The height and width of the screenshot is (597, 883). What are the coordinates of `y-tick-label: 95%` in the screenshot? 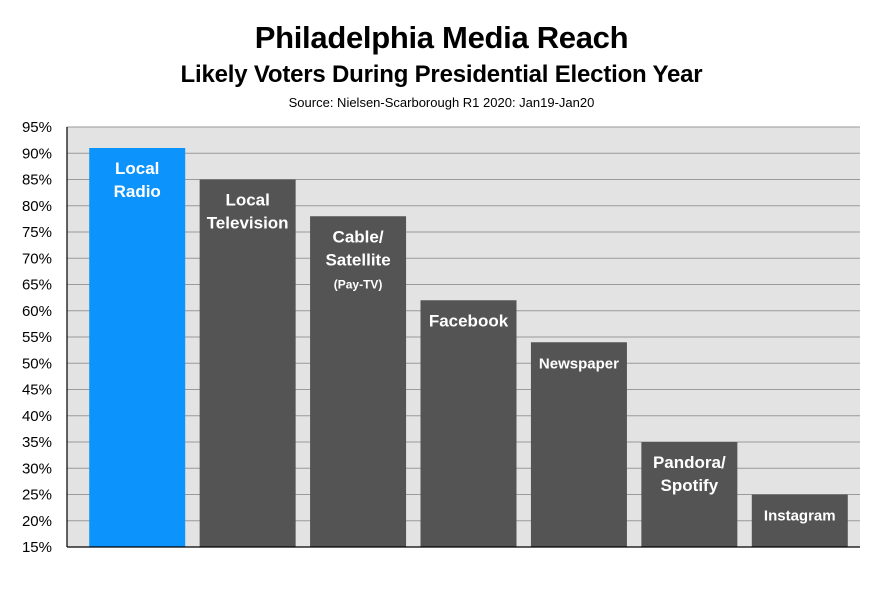 It's located at (37, 127).